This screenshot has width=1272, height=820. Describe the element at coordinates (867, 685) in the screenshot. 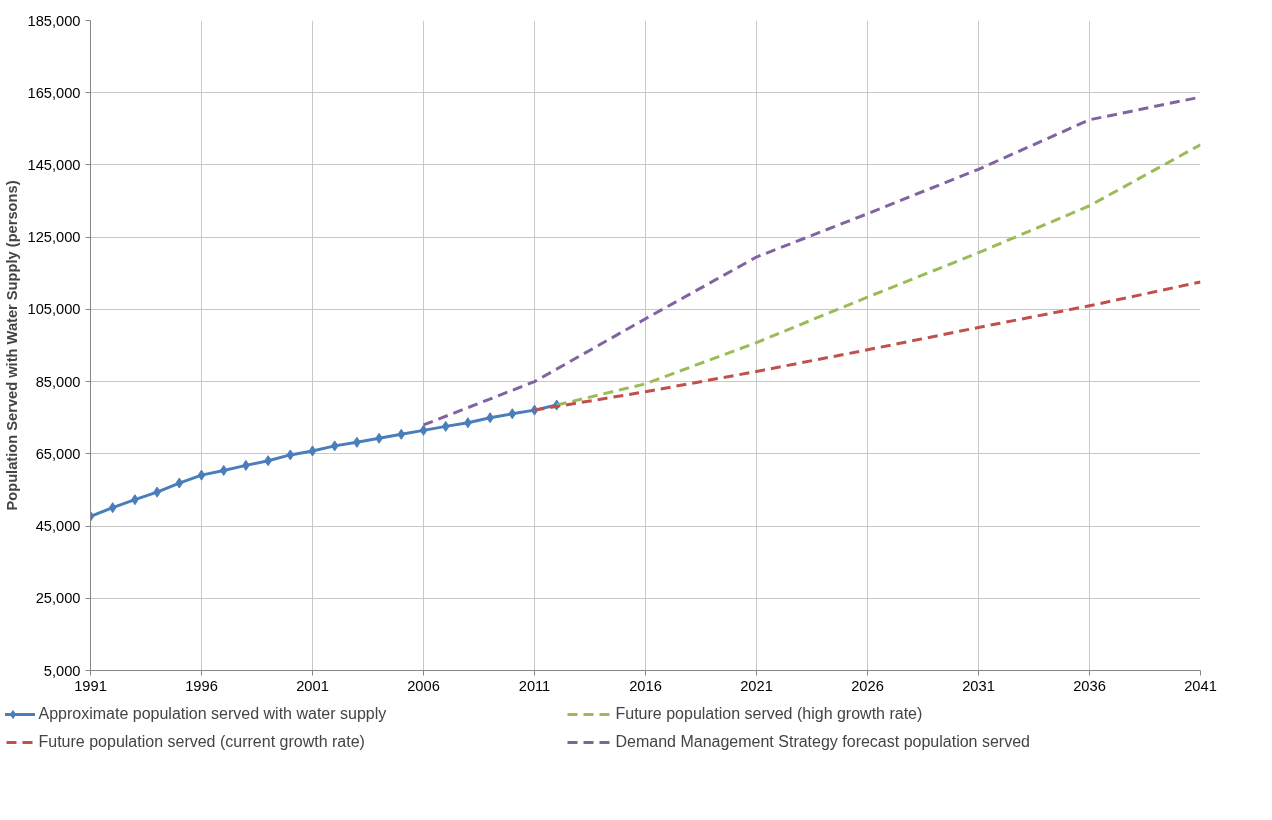

I see `x-tick-label: 2026` at that location.